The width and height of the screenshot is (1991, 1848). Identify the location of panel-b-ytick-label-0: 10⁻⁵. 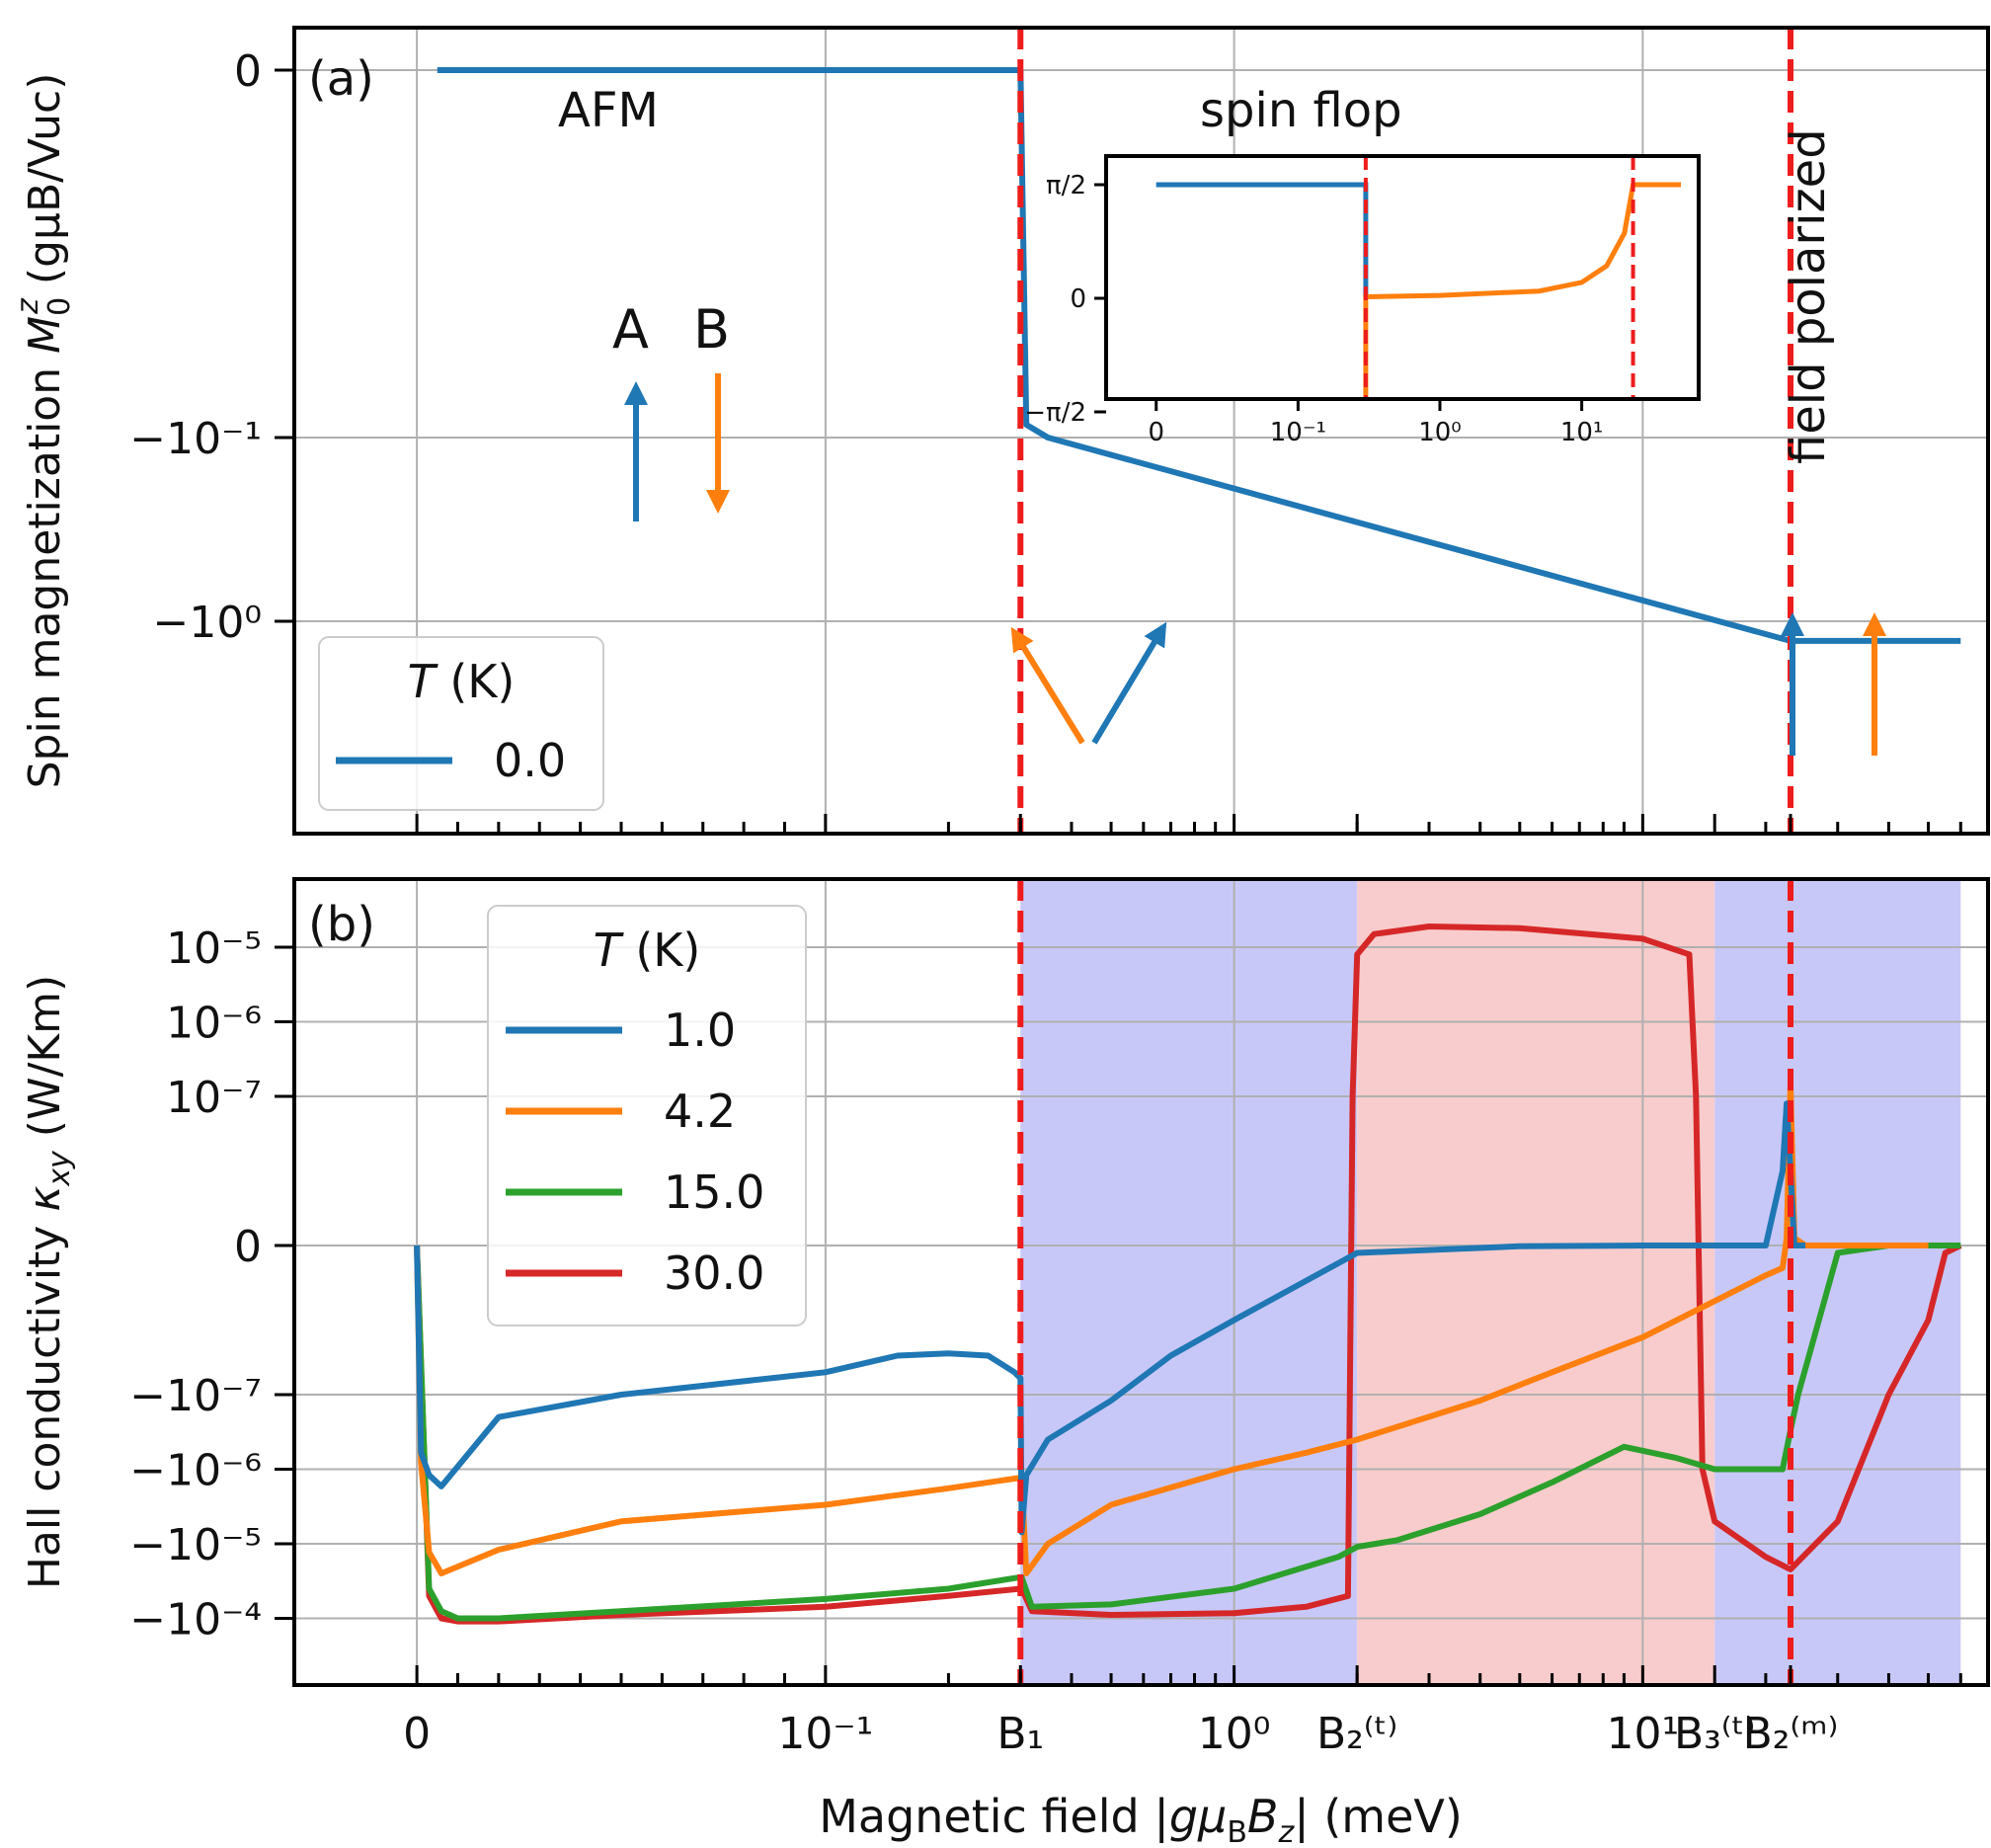
(214, 949).